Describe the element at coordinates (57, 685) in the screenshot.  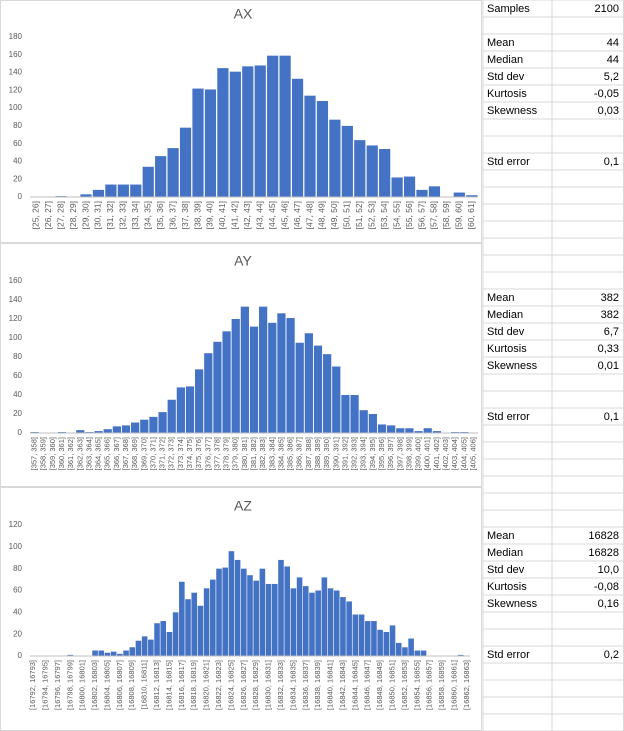
I see `x-tick-label: [16796, 16797]` at that location.